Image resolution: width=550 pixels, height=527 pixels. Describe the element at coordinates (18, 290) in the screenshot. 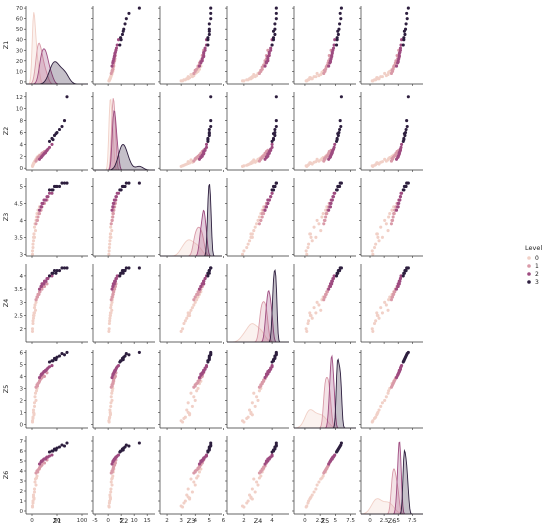

I see `ytick-label-Z4: 3.5` at that location.